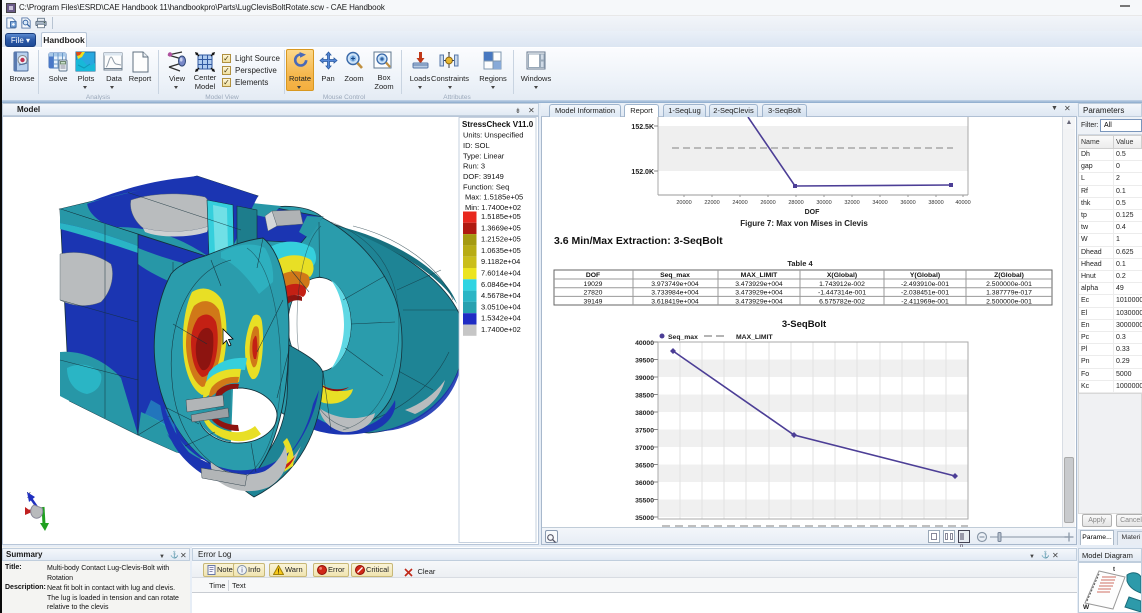  I want to click on svg-text: 3.973749e+004, so click(675, 284).